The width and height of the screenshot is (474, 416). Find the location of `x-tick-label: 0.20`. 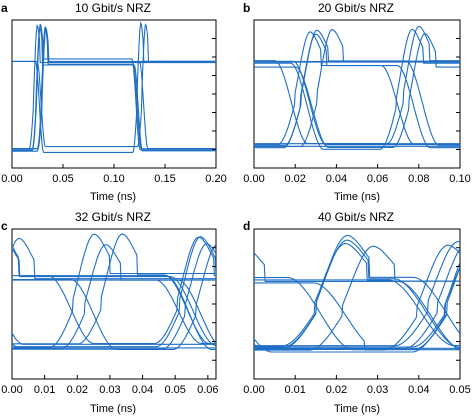

x-tick-label: 0.20 is located at coordinates (215, 179).